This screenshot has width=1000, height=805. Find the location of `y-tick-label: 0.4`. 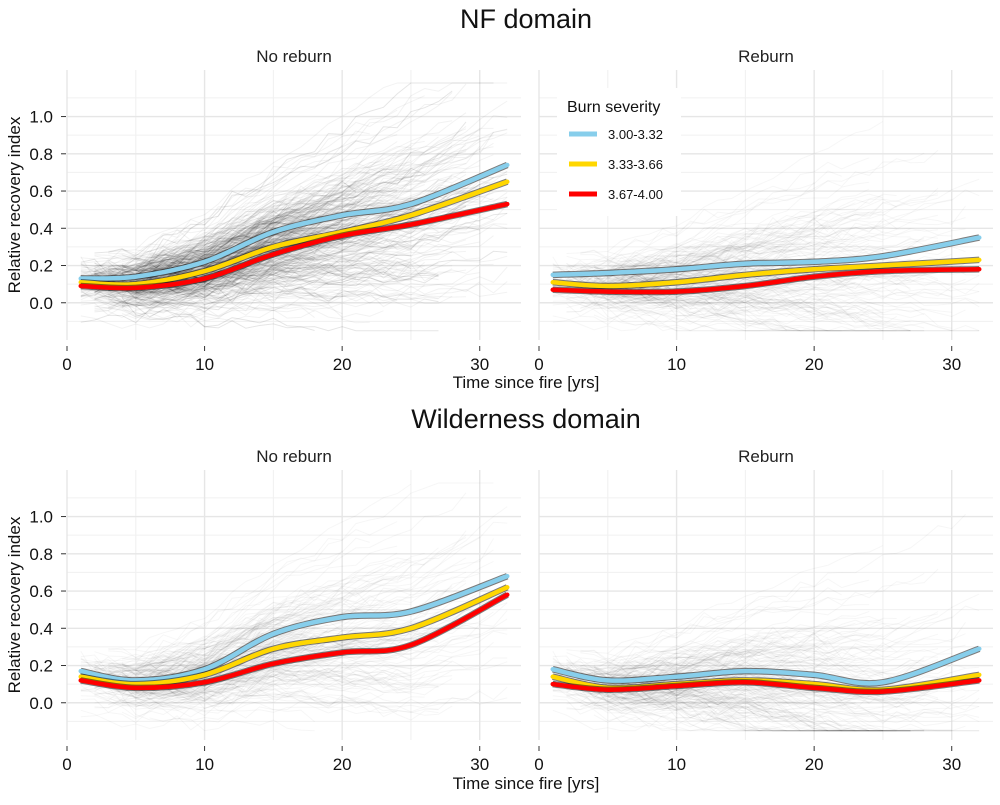

y-tick-label: 0.4 is located at coordinates (41, 228).